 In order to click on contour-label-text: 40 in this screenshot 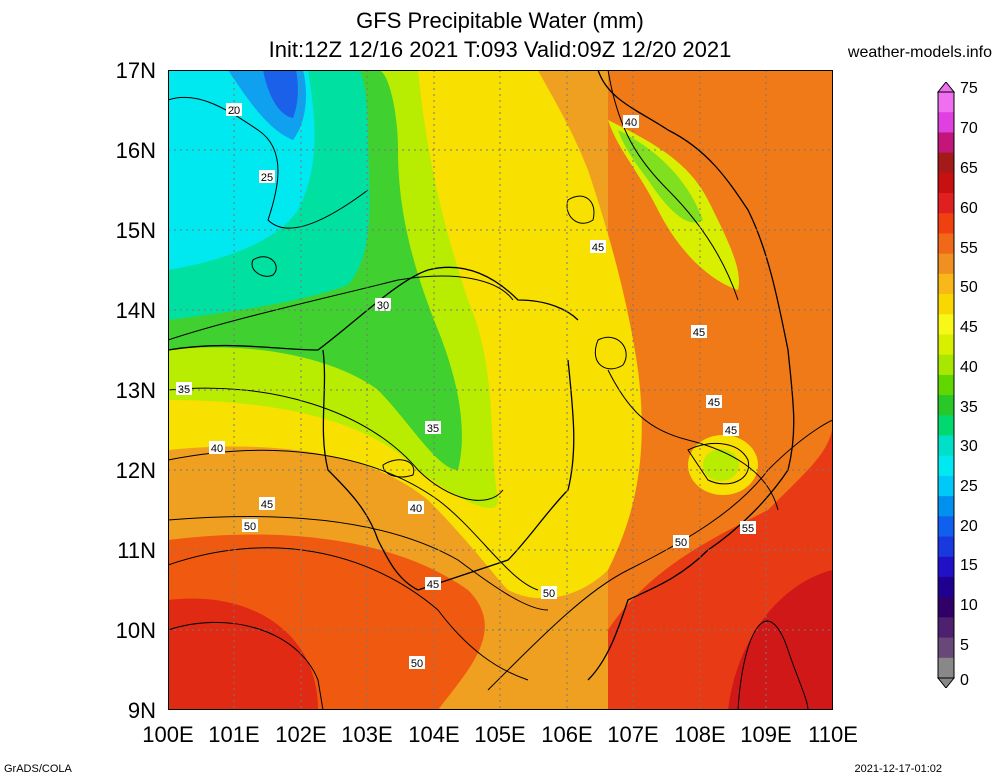, I will do `click(416, 509)`.